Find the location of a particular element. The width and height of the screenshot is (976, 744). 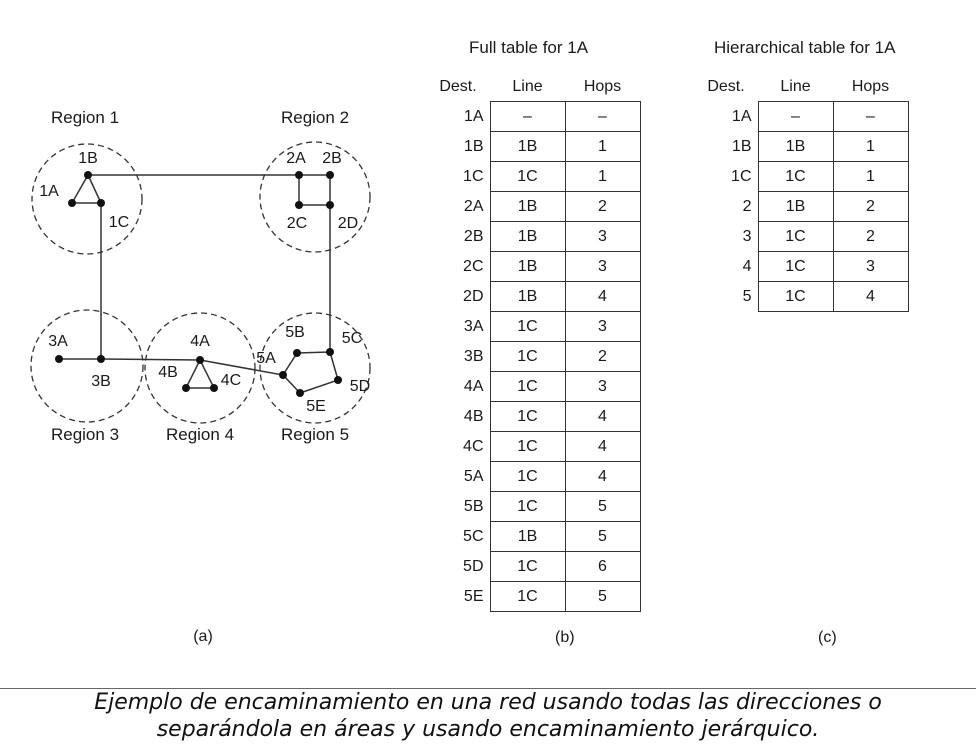

table-row: 4B 1C 4 is located at coordinates (533, 416).